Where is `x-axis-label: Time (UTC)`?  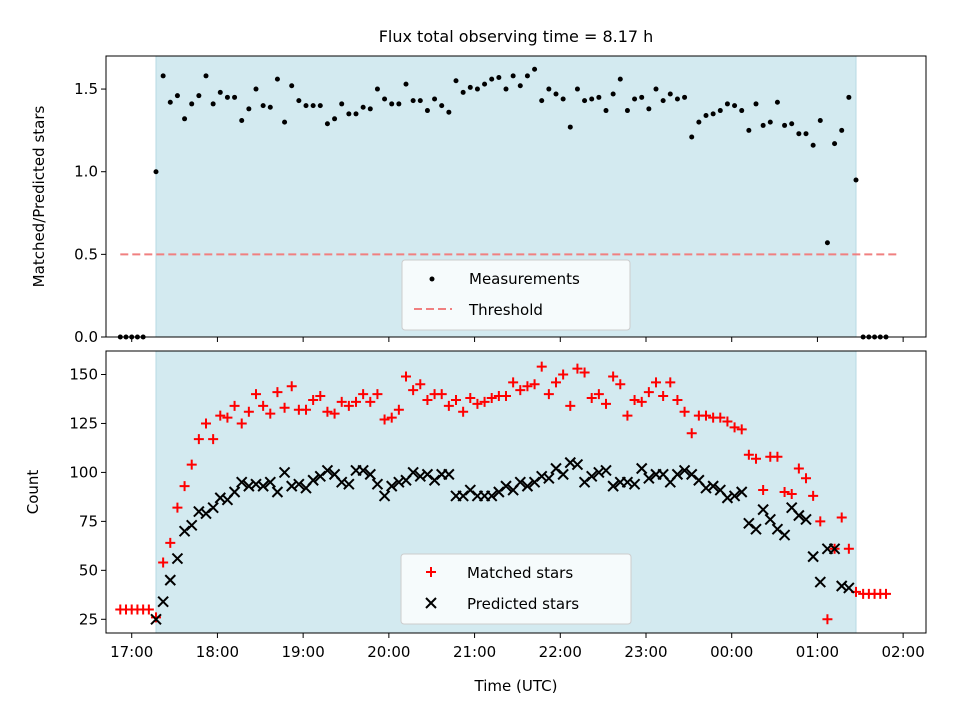
x-axis-label: Time (UTC) is located at coordinates (516, 686).